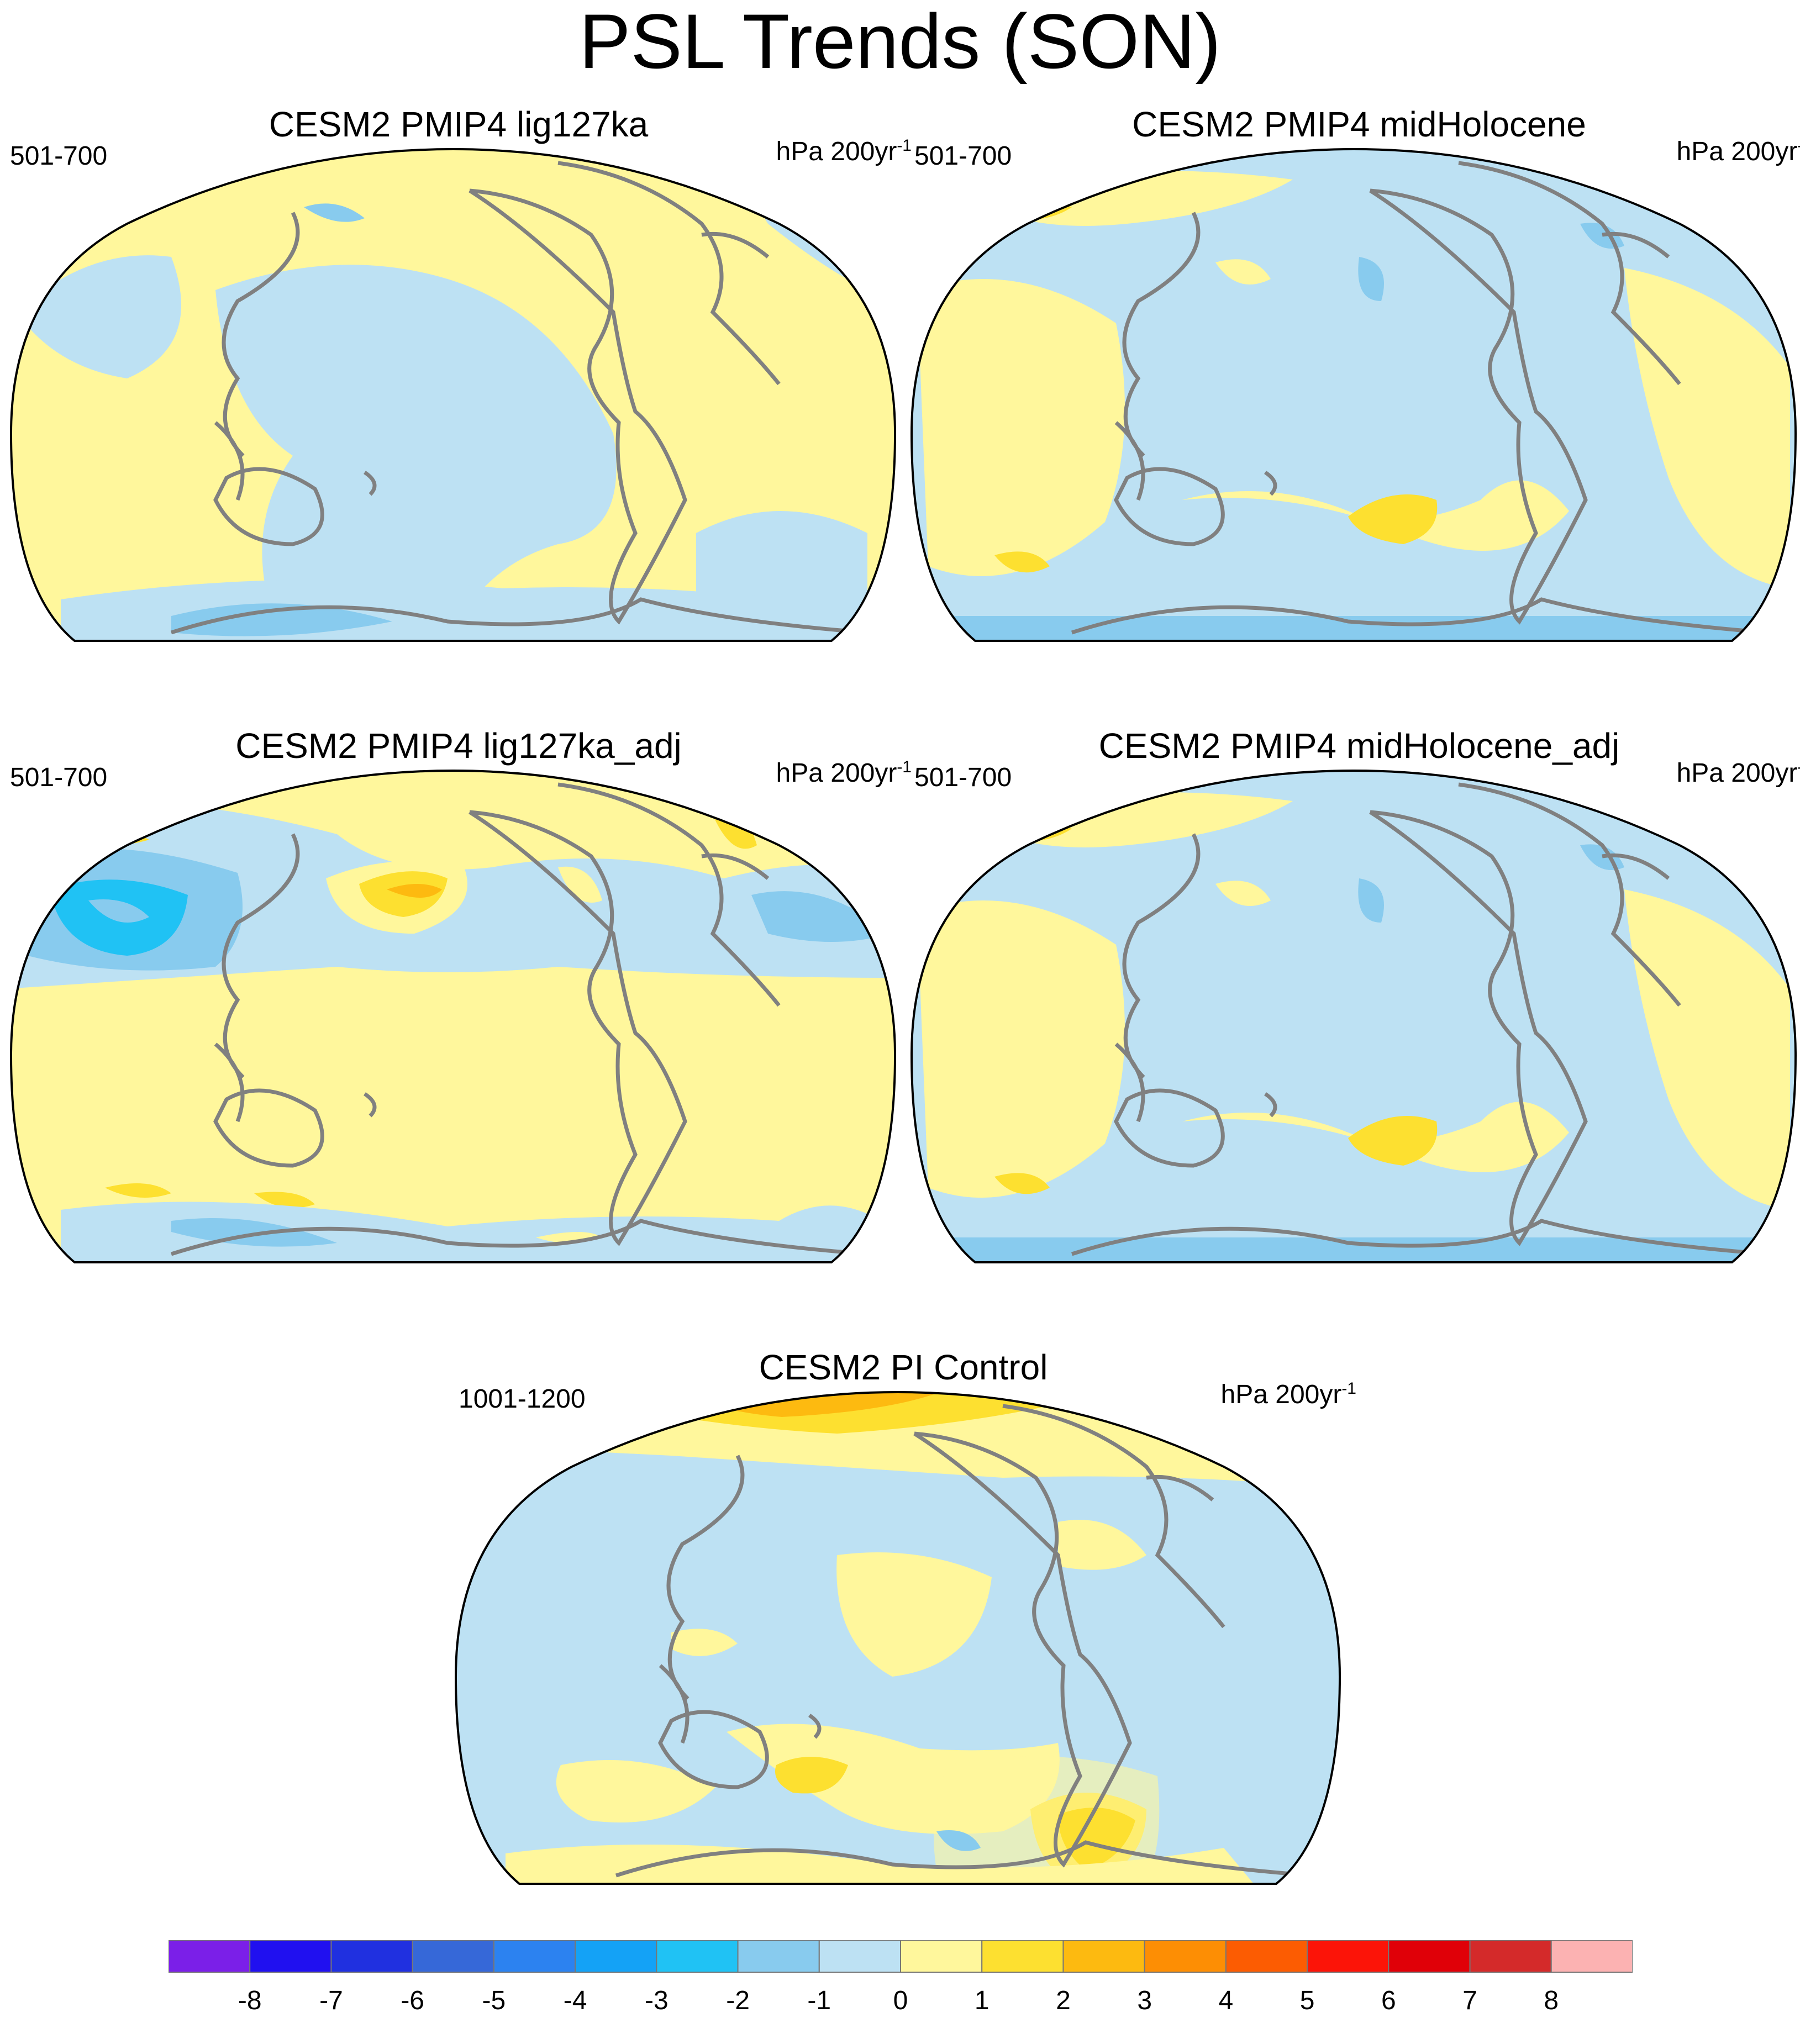 The width and height of the screenshot is (1800, 2044). What do you see at coordinates (575, 2001) in the screenshot?
I see `colorbar-tick-label: -4` at bounding box center [575, 2001].